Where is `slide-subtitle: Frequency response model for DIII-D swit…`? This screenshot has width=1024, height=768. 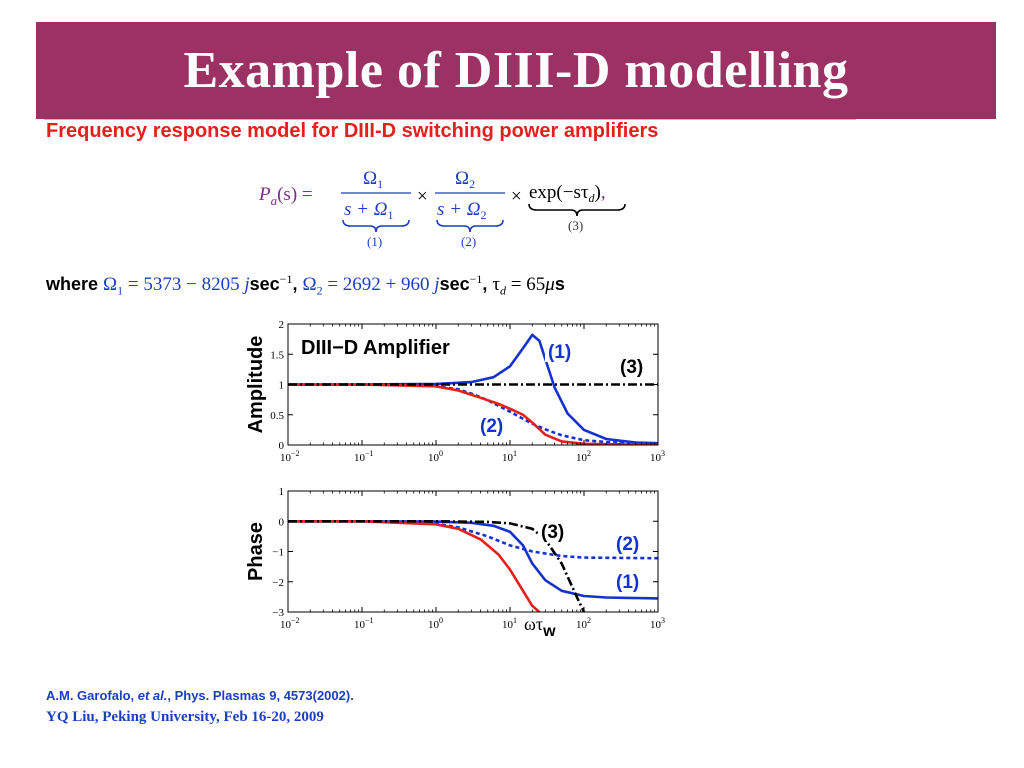 slide-subtitle: Frequency response model for DIII-D swit… is located at coordinates (352, 131).